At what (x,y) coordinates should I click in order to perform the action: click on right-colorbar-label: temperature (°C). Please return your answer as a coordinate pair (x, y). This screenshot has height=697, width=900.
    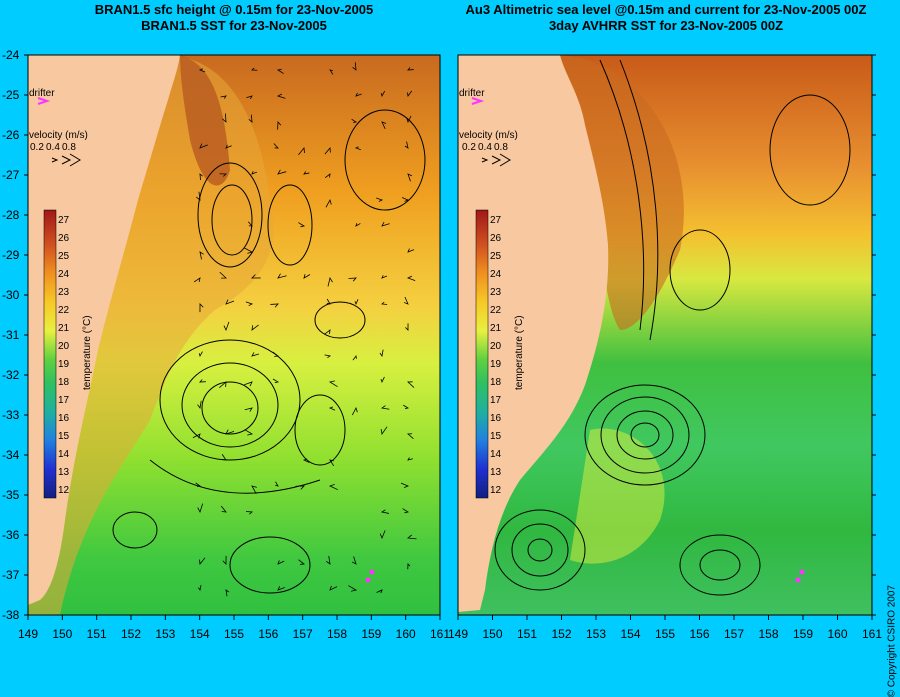
    Looking at the image, I should click on (519, 352).